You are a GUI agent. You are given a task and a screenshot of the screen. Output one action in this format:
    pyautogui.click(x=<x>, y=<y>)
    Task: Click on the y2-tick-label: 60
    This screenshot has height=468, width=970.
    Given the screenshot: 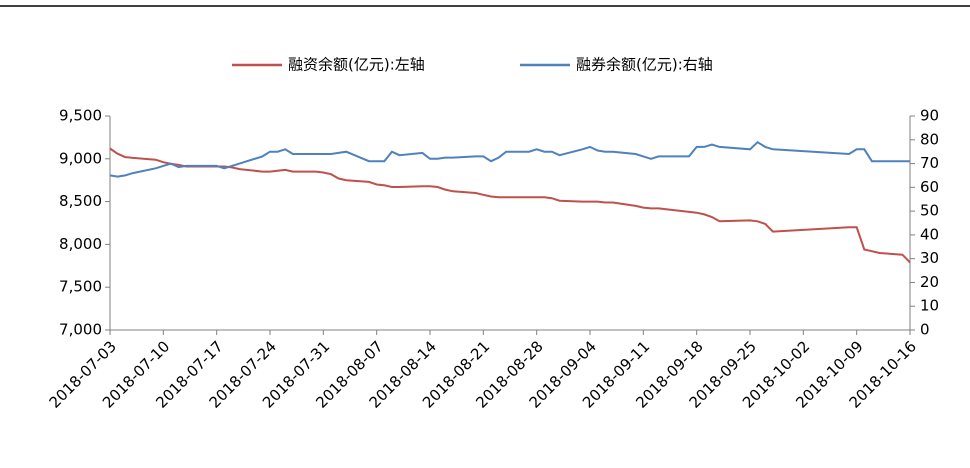 What is the action you would take?
    pyautogui.click(x=929, y=187)
    